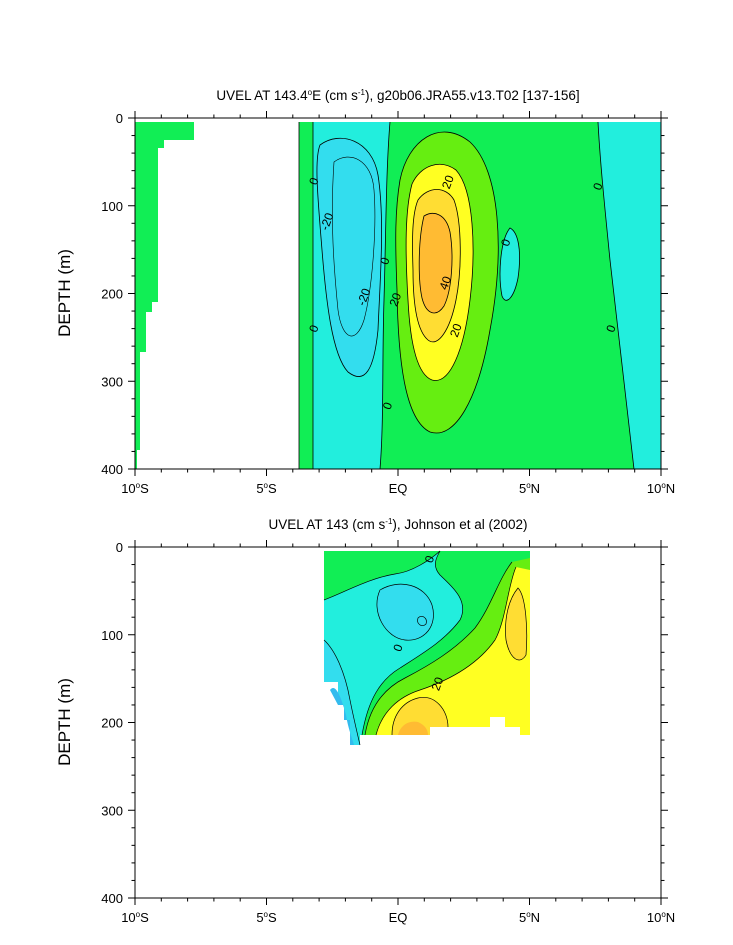 Image resolution: width=733 pixels, height=945 pixels. What do you see at coordinates (422, 621) in the screenshot?
I see `bottom-contour-line-i` at bounding box center [422, 621].